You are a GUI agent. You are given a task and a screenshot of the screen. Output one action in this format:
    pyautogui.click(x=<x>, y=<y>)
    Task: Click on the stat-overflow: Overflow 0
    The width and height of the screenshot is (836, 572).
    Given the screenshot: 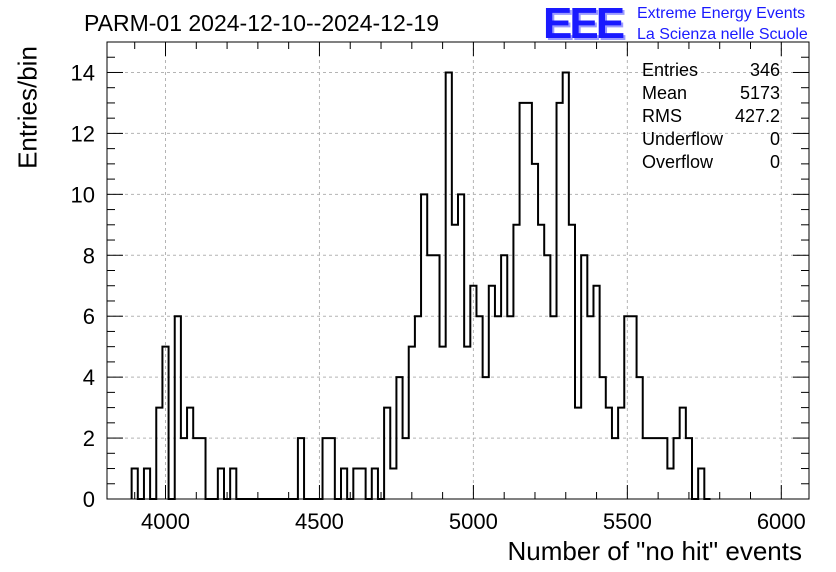 What is the action you would take?
    pyautogui.click(x=711, y=162)
    